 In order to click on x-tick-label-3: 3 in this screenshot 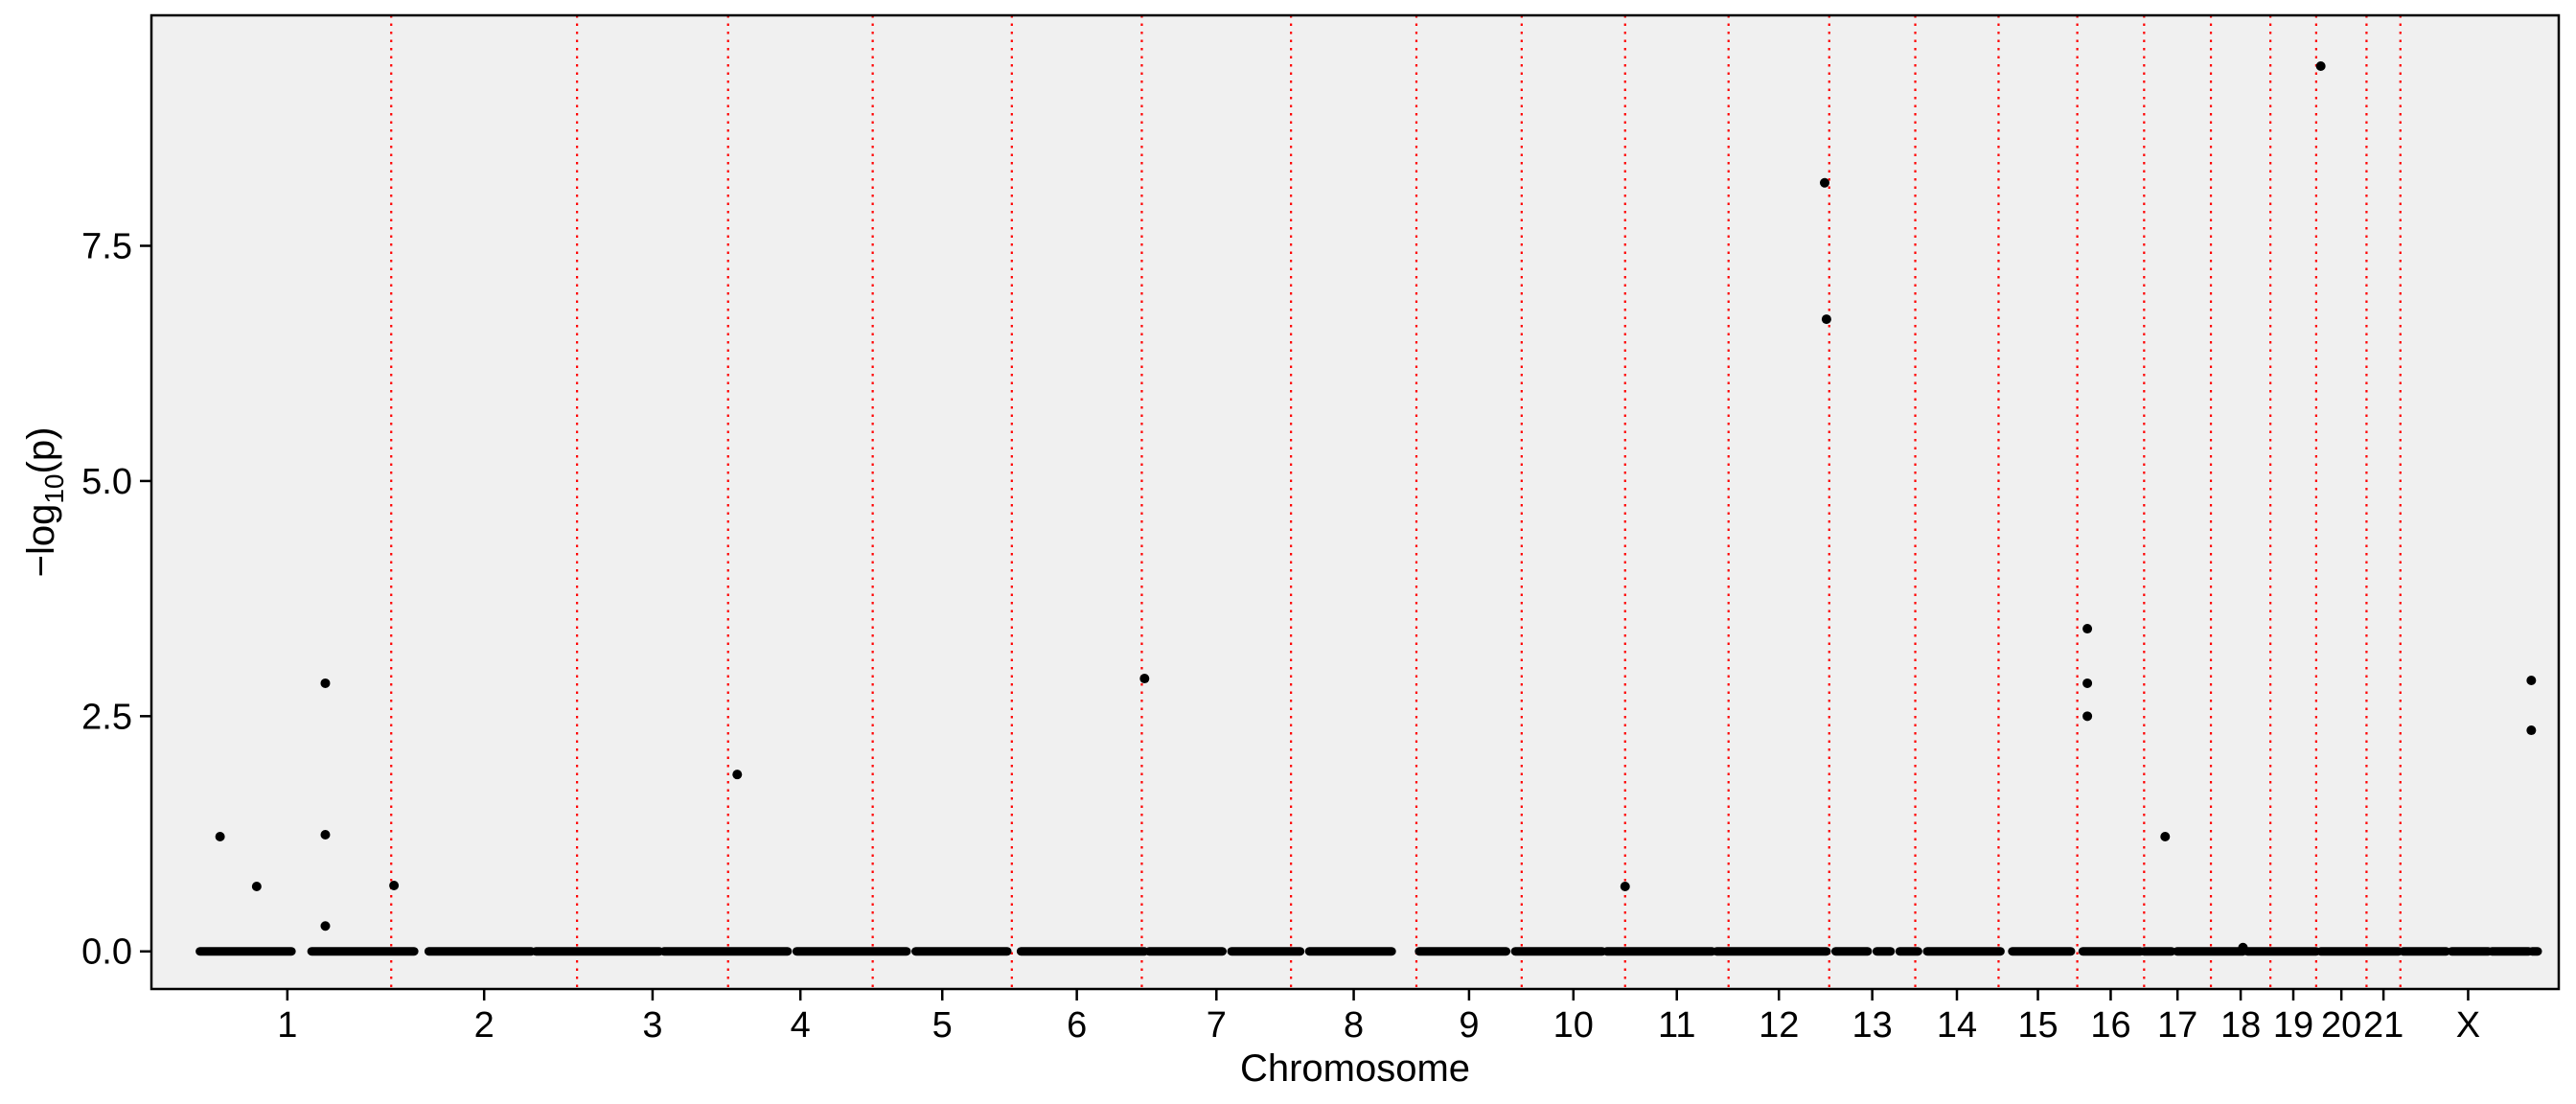, I will do `click(652, 1025)`.